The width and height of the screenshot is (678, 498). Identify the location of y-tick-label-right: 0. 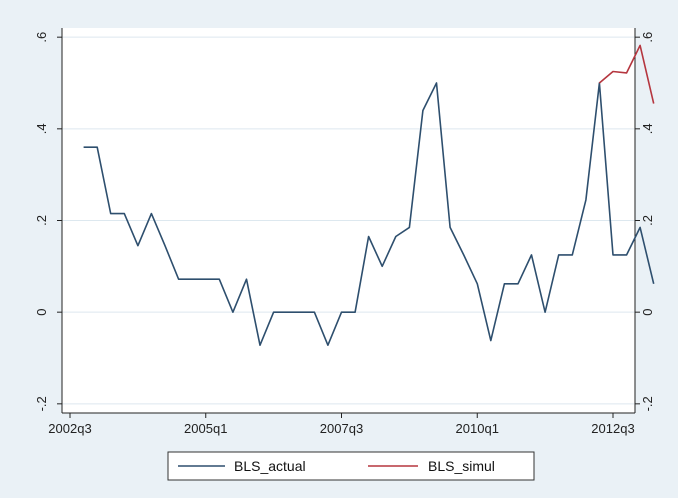
(647, 312).